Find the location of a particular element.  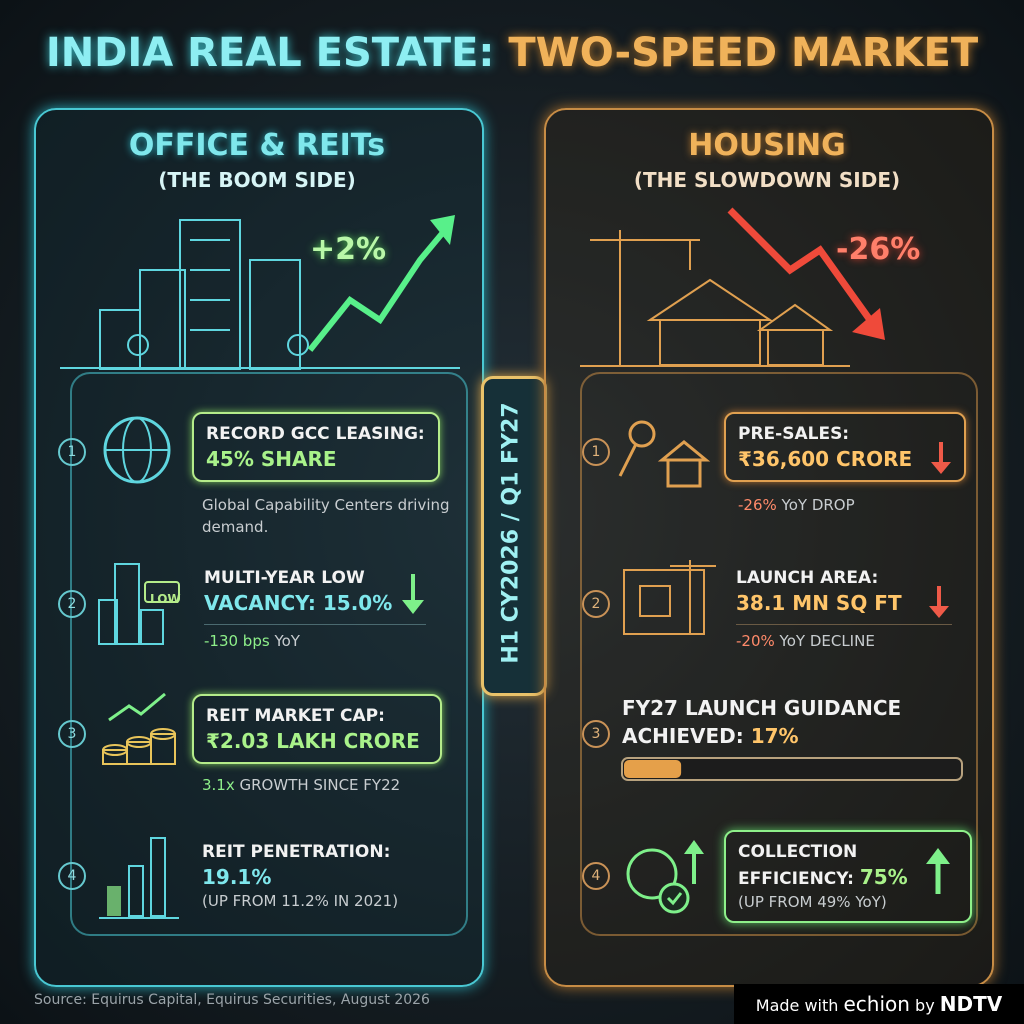

item-note: 3.1x GROWTH SINCE FY22 is located at coordinates (301, 785).